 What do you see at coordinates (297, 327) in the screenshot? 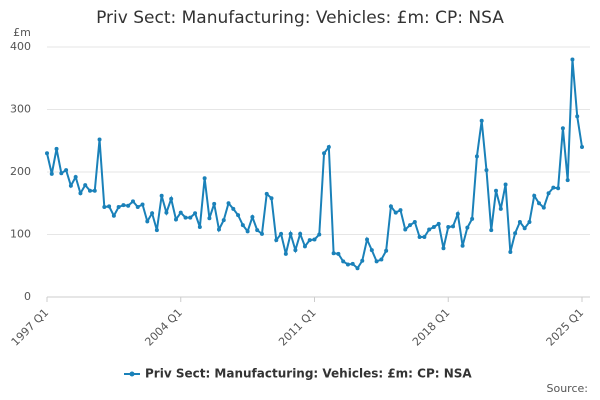
I see `x-tick-label: 2011 Q1` at bounding box center [297, 327].